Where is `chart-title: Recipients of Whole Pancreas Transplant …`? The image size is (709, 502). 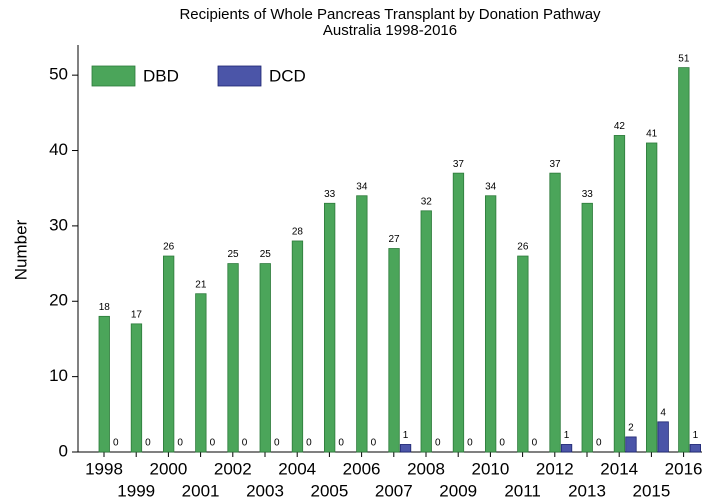
chart-title: Recipients of Whole Pancreas Transplant … is located at coordinates (390, 14).